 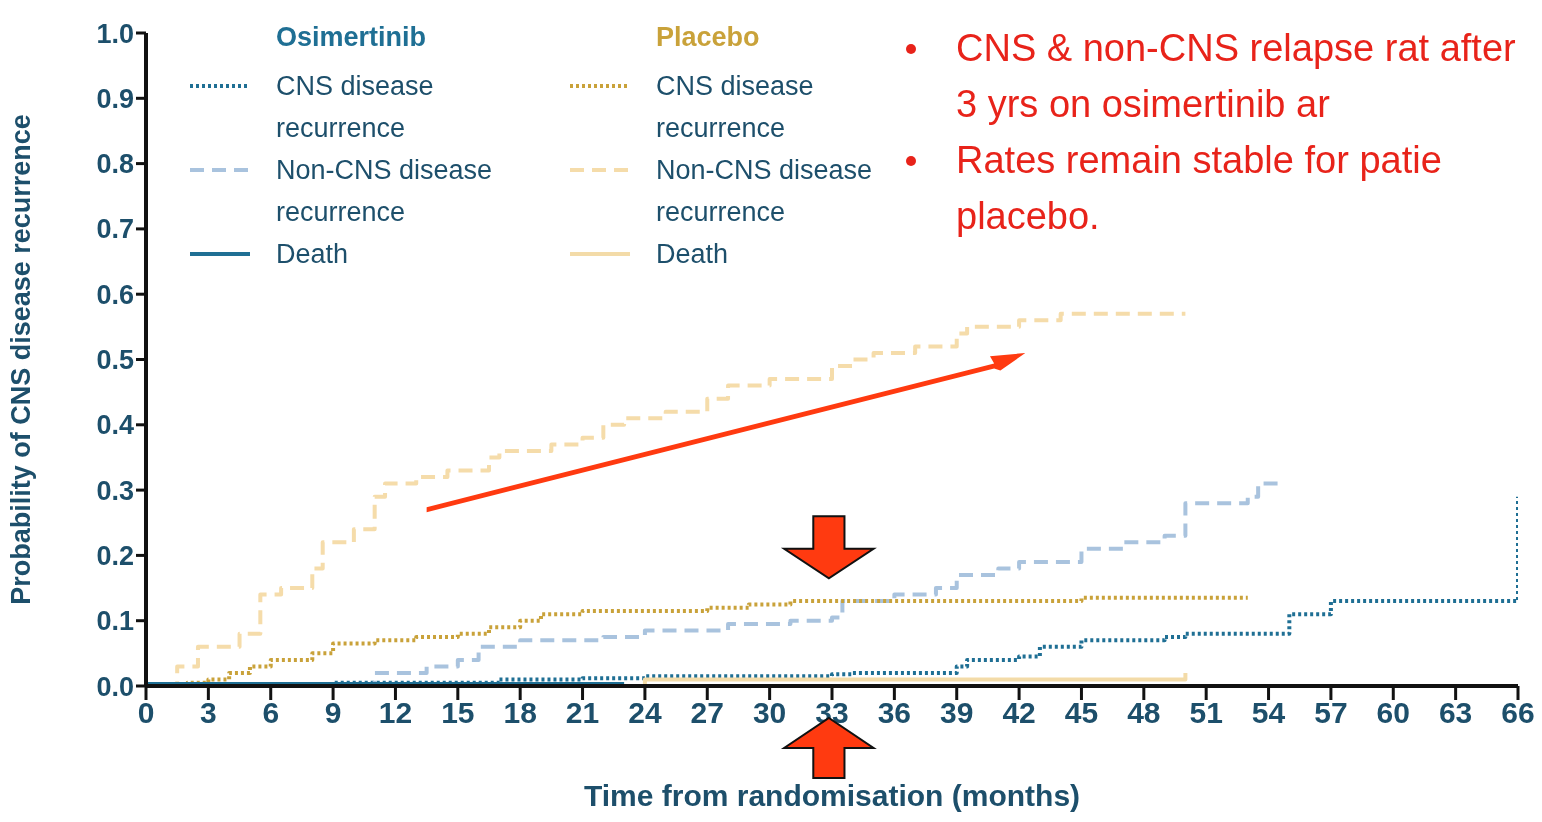 I want to click on y-tick-label: 0.6, so click(x=115, y=294).